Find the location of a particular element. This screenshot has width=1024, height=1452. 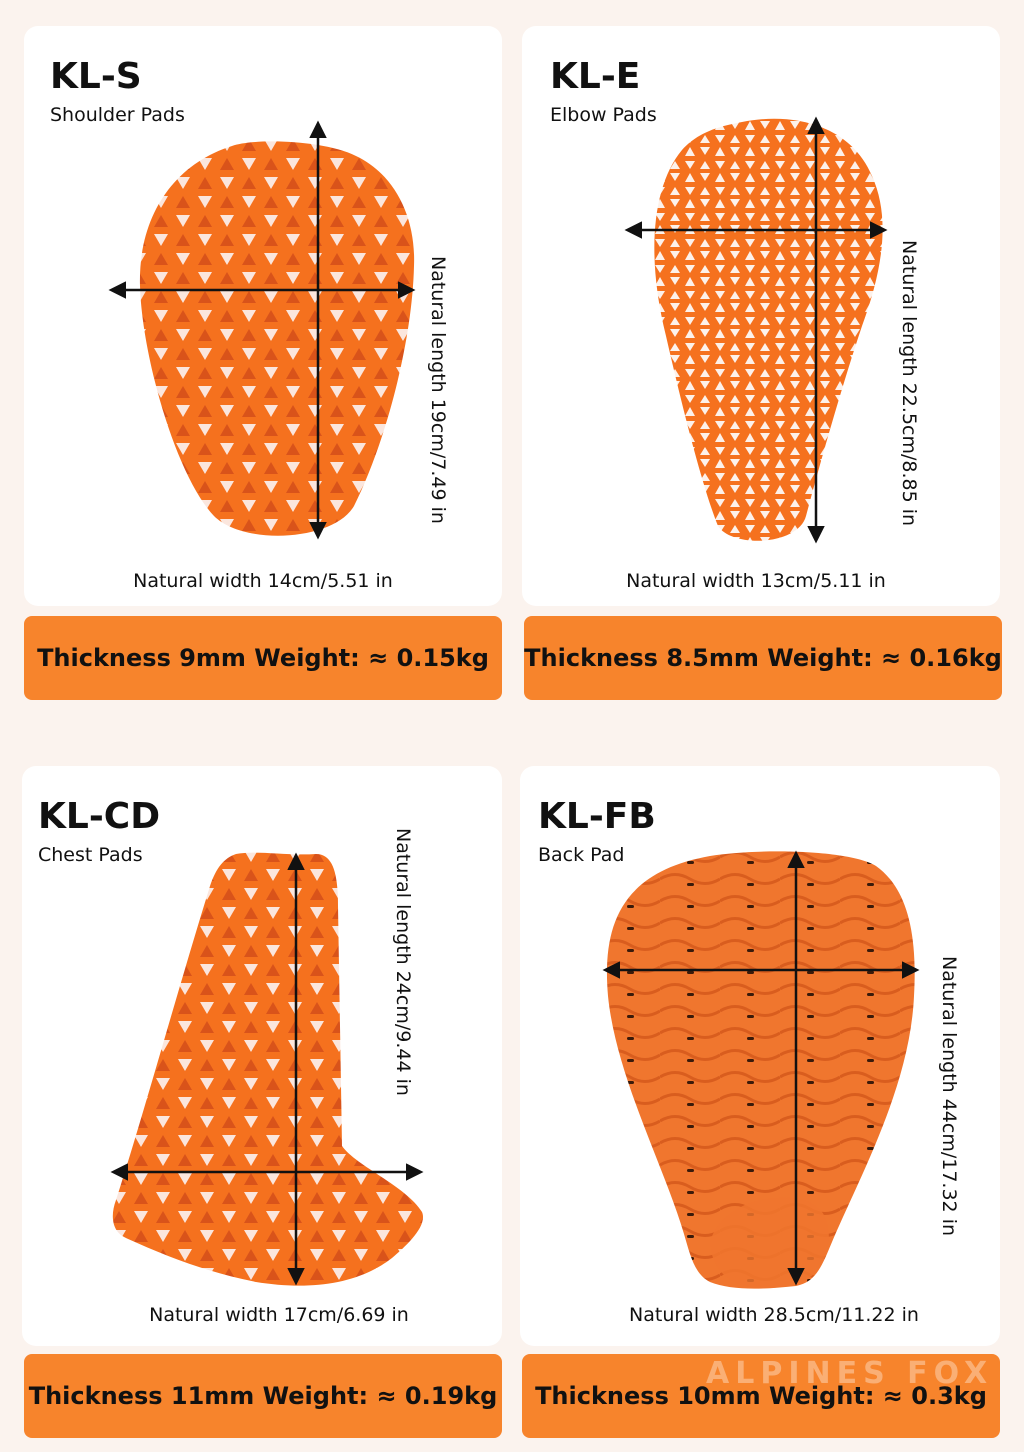

natural-length-label: Natural length 22.5cm/8.85 in is located at coordinates (909, 383).